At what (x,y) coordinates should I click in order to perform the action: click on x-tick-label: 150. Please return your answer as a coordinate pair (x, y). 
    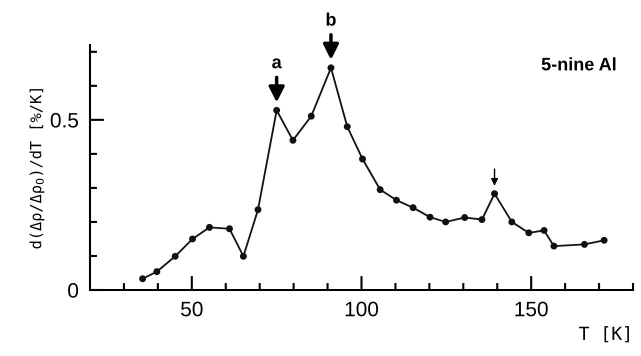
    Looking at the image, I should click on (531, 309).